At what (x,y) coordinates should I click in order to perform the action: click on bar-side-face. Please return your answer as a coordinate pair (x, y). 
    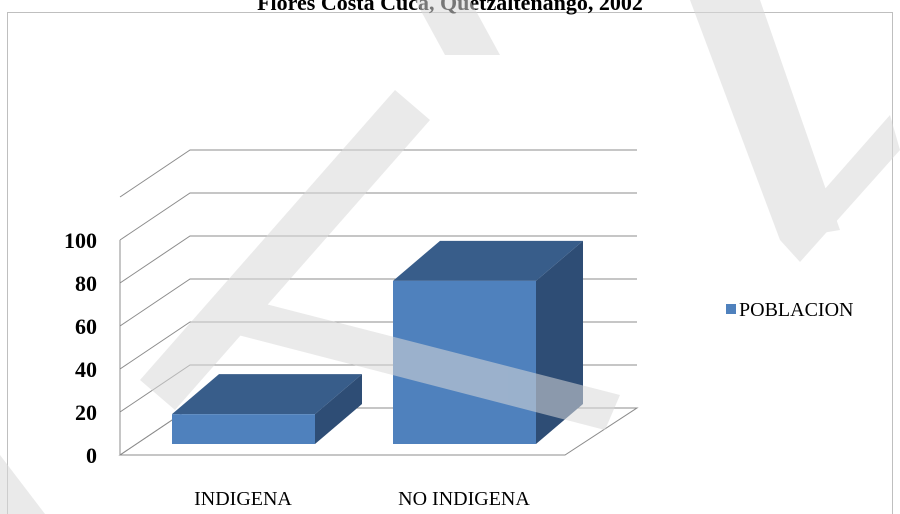
    Looking at the image, I should click on (338, 409).